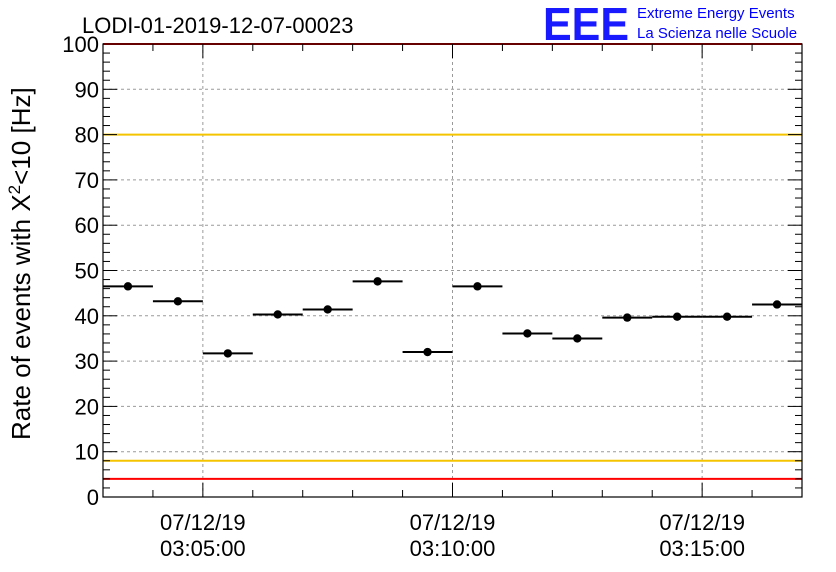 The height and width of the screenshot is (572, 836). I want to click on y-tick-label: 0, so click(93, 497).